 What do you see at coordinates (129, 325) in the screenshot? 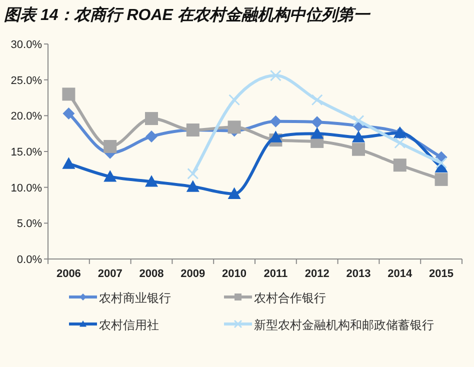
I see `legend-label: 农村信用社` at bounding box center [129, 325].